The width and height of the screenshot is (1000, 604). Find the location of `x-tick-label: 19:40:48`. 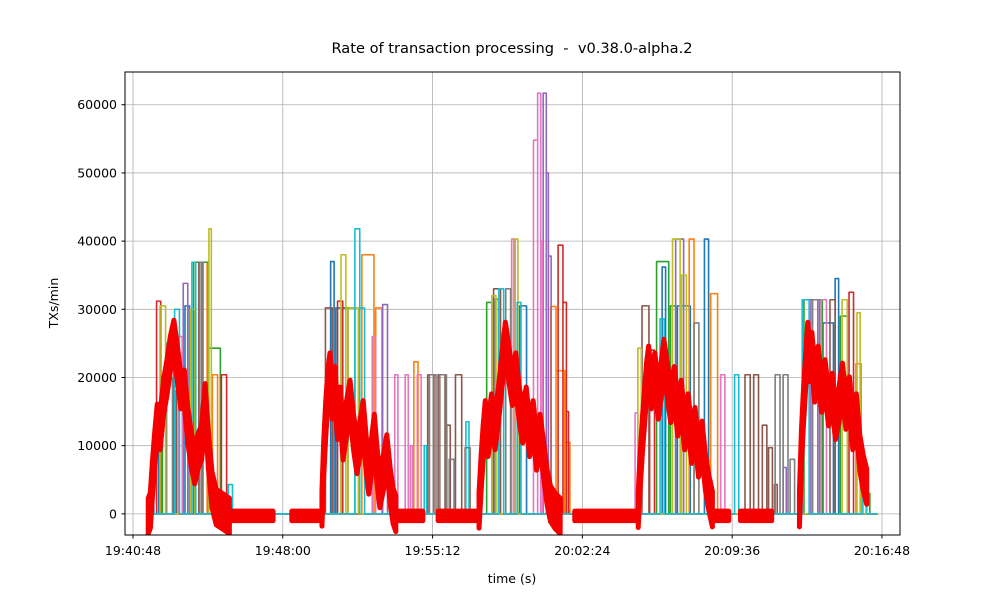

x-tick-label: 19:40:48 is located at coordinates (133, 550).